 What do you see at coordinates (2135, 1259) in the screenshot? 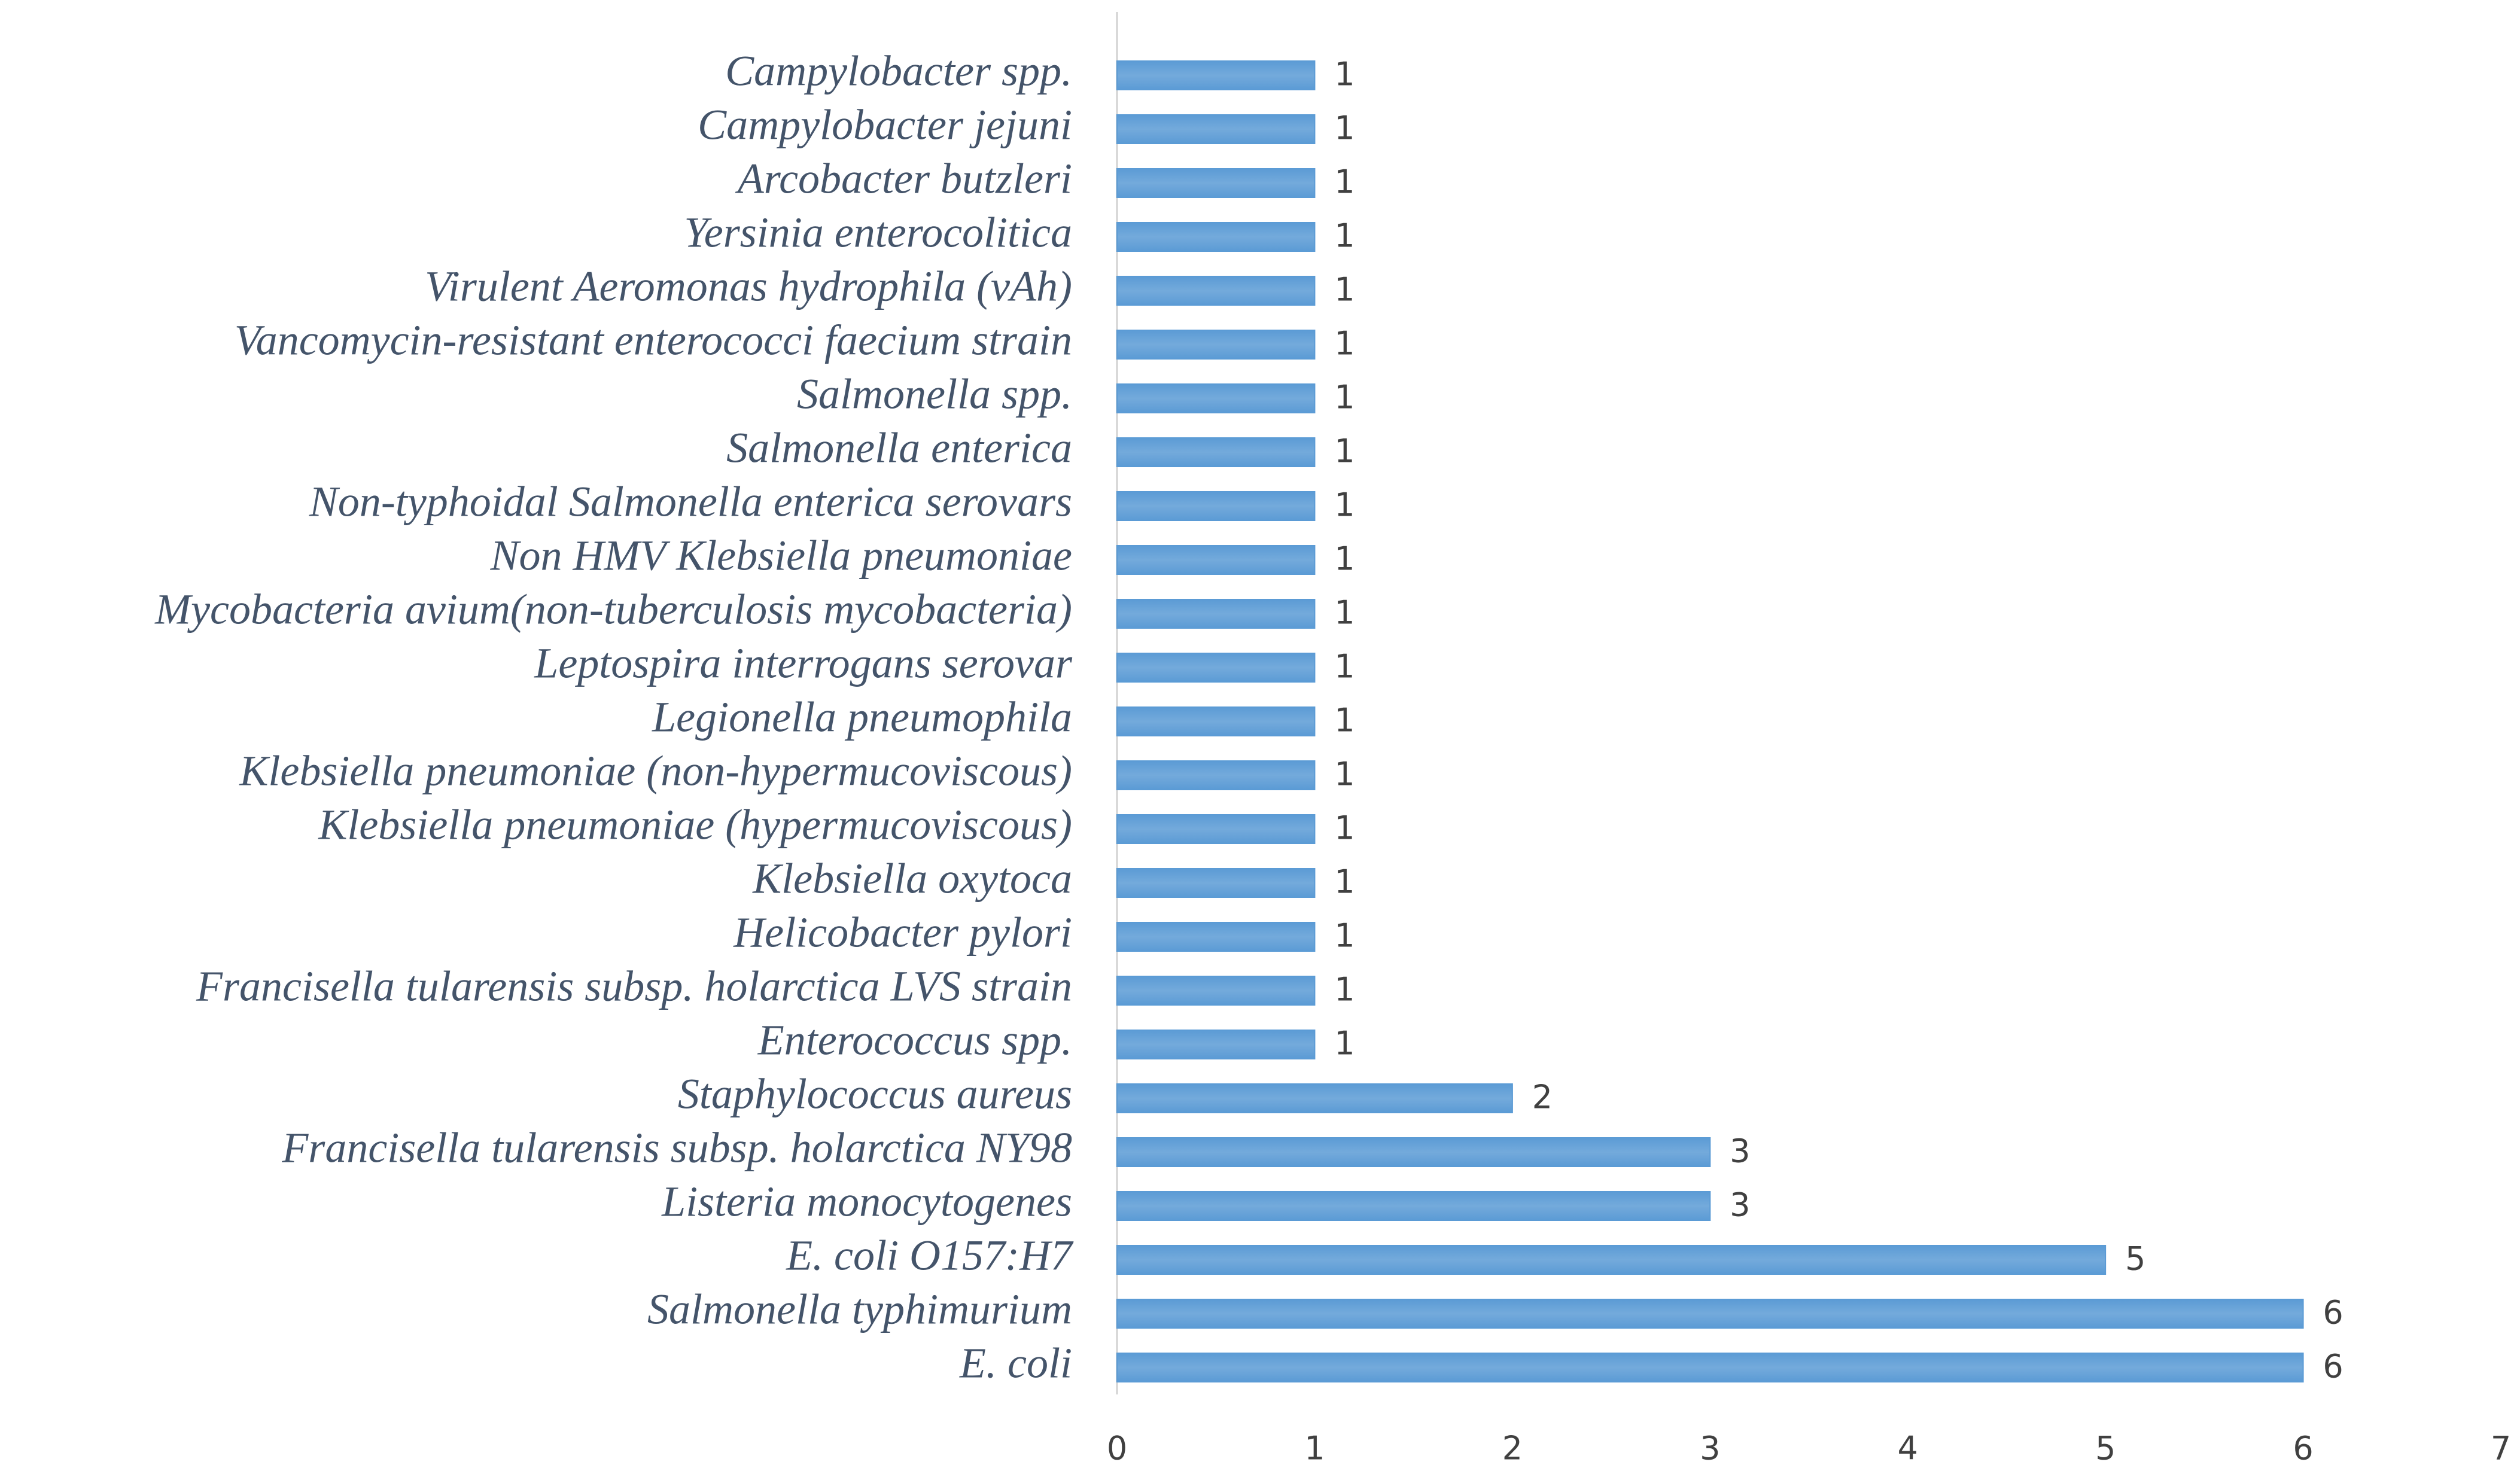
I see `value-label: 5` at bounding box center [2135, 1259].